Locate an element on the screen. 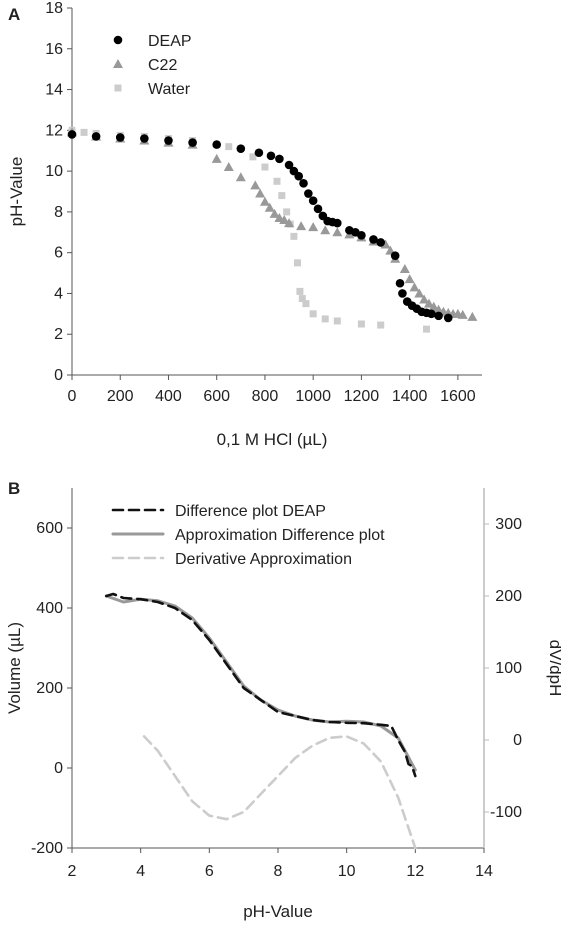 This screenshot has height=929, width=561. legend-label: DEAP is located at coordinates (170, 41).